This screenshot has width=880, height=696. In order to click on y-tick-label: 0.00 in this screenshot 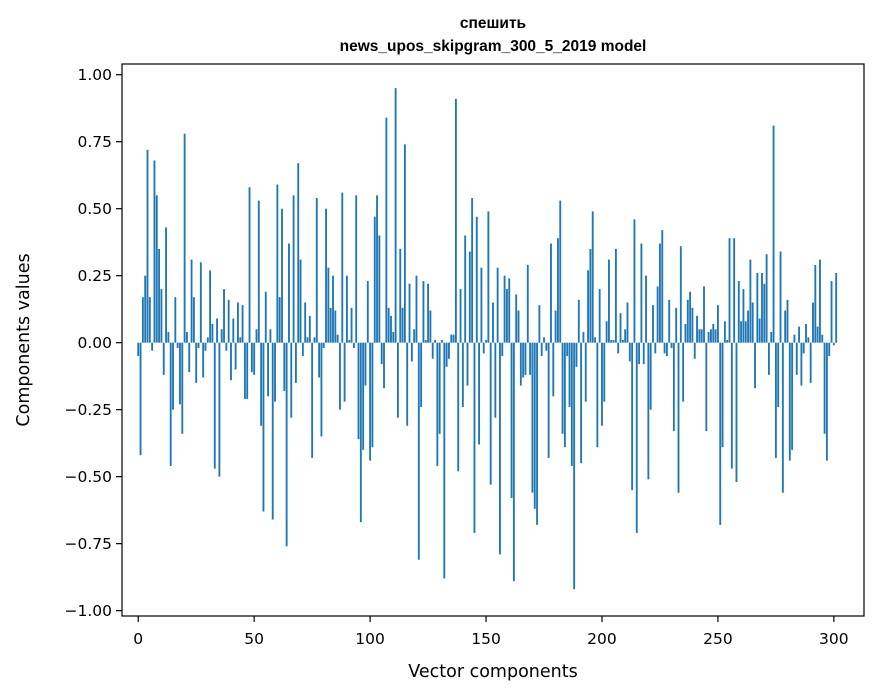, I will do `click(94, 343)`.